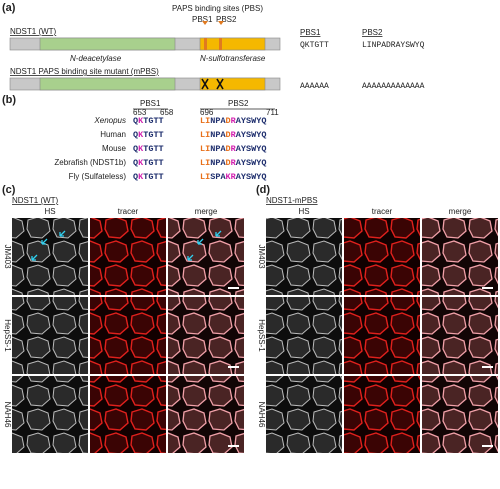 The image size is (500, 489). Describe the element at coordinates (310, 32) in the screenshot. I see `seq-header: PBS1` at that location.